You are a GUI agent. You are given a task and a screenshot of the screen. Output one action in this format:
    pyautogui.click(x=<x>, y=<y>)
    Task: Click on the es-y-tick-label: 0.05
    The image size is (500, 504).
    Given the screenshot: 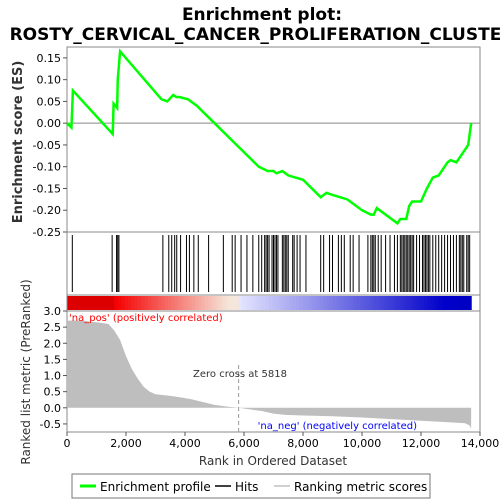 What is the action you would take?
    pyautogui.click(x=49, y=101)
    